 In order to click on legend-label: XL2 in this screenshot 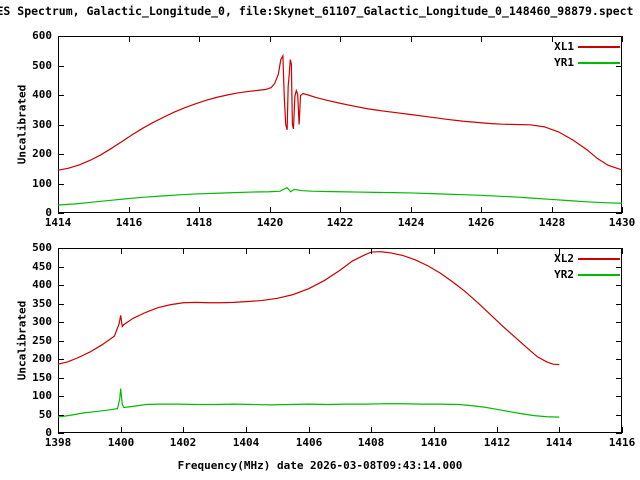, I will do `click(564, 258)`.